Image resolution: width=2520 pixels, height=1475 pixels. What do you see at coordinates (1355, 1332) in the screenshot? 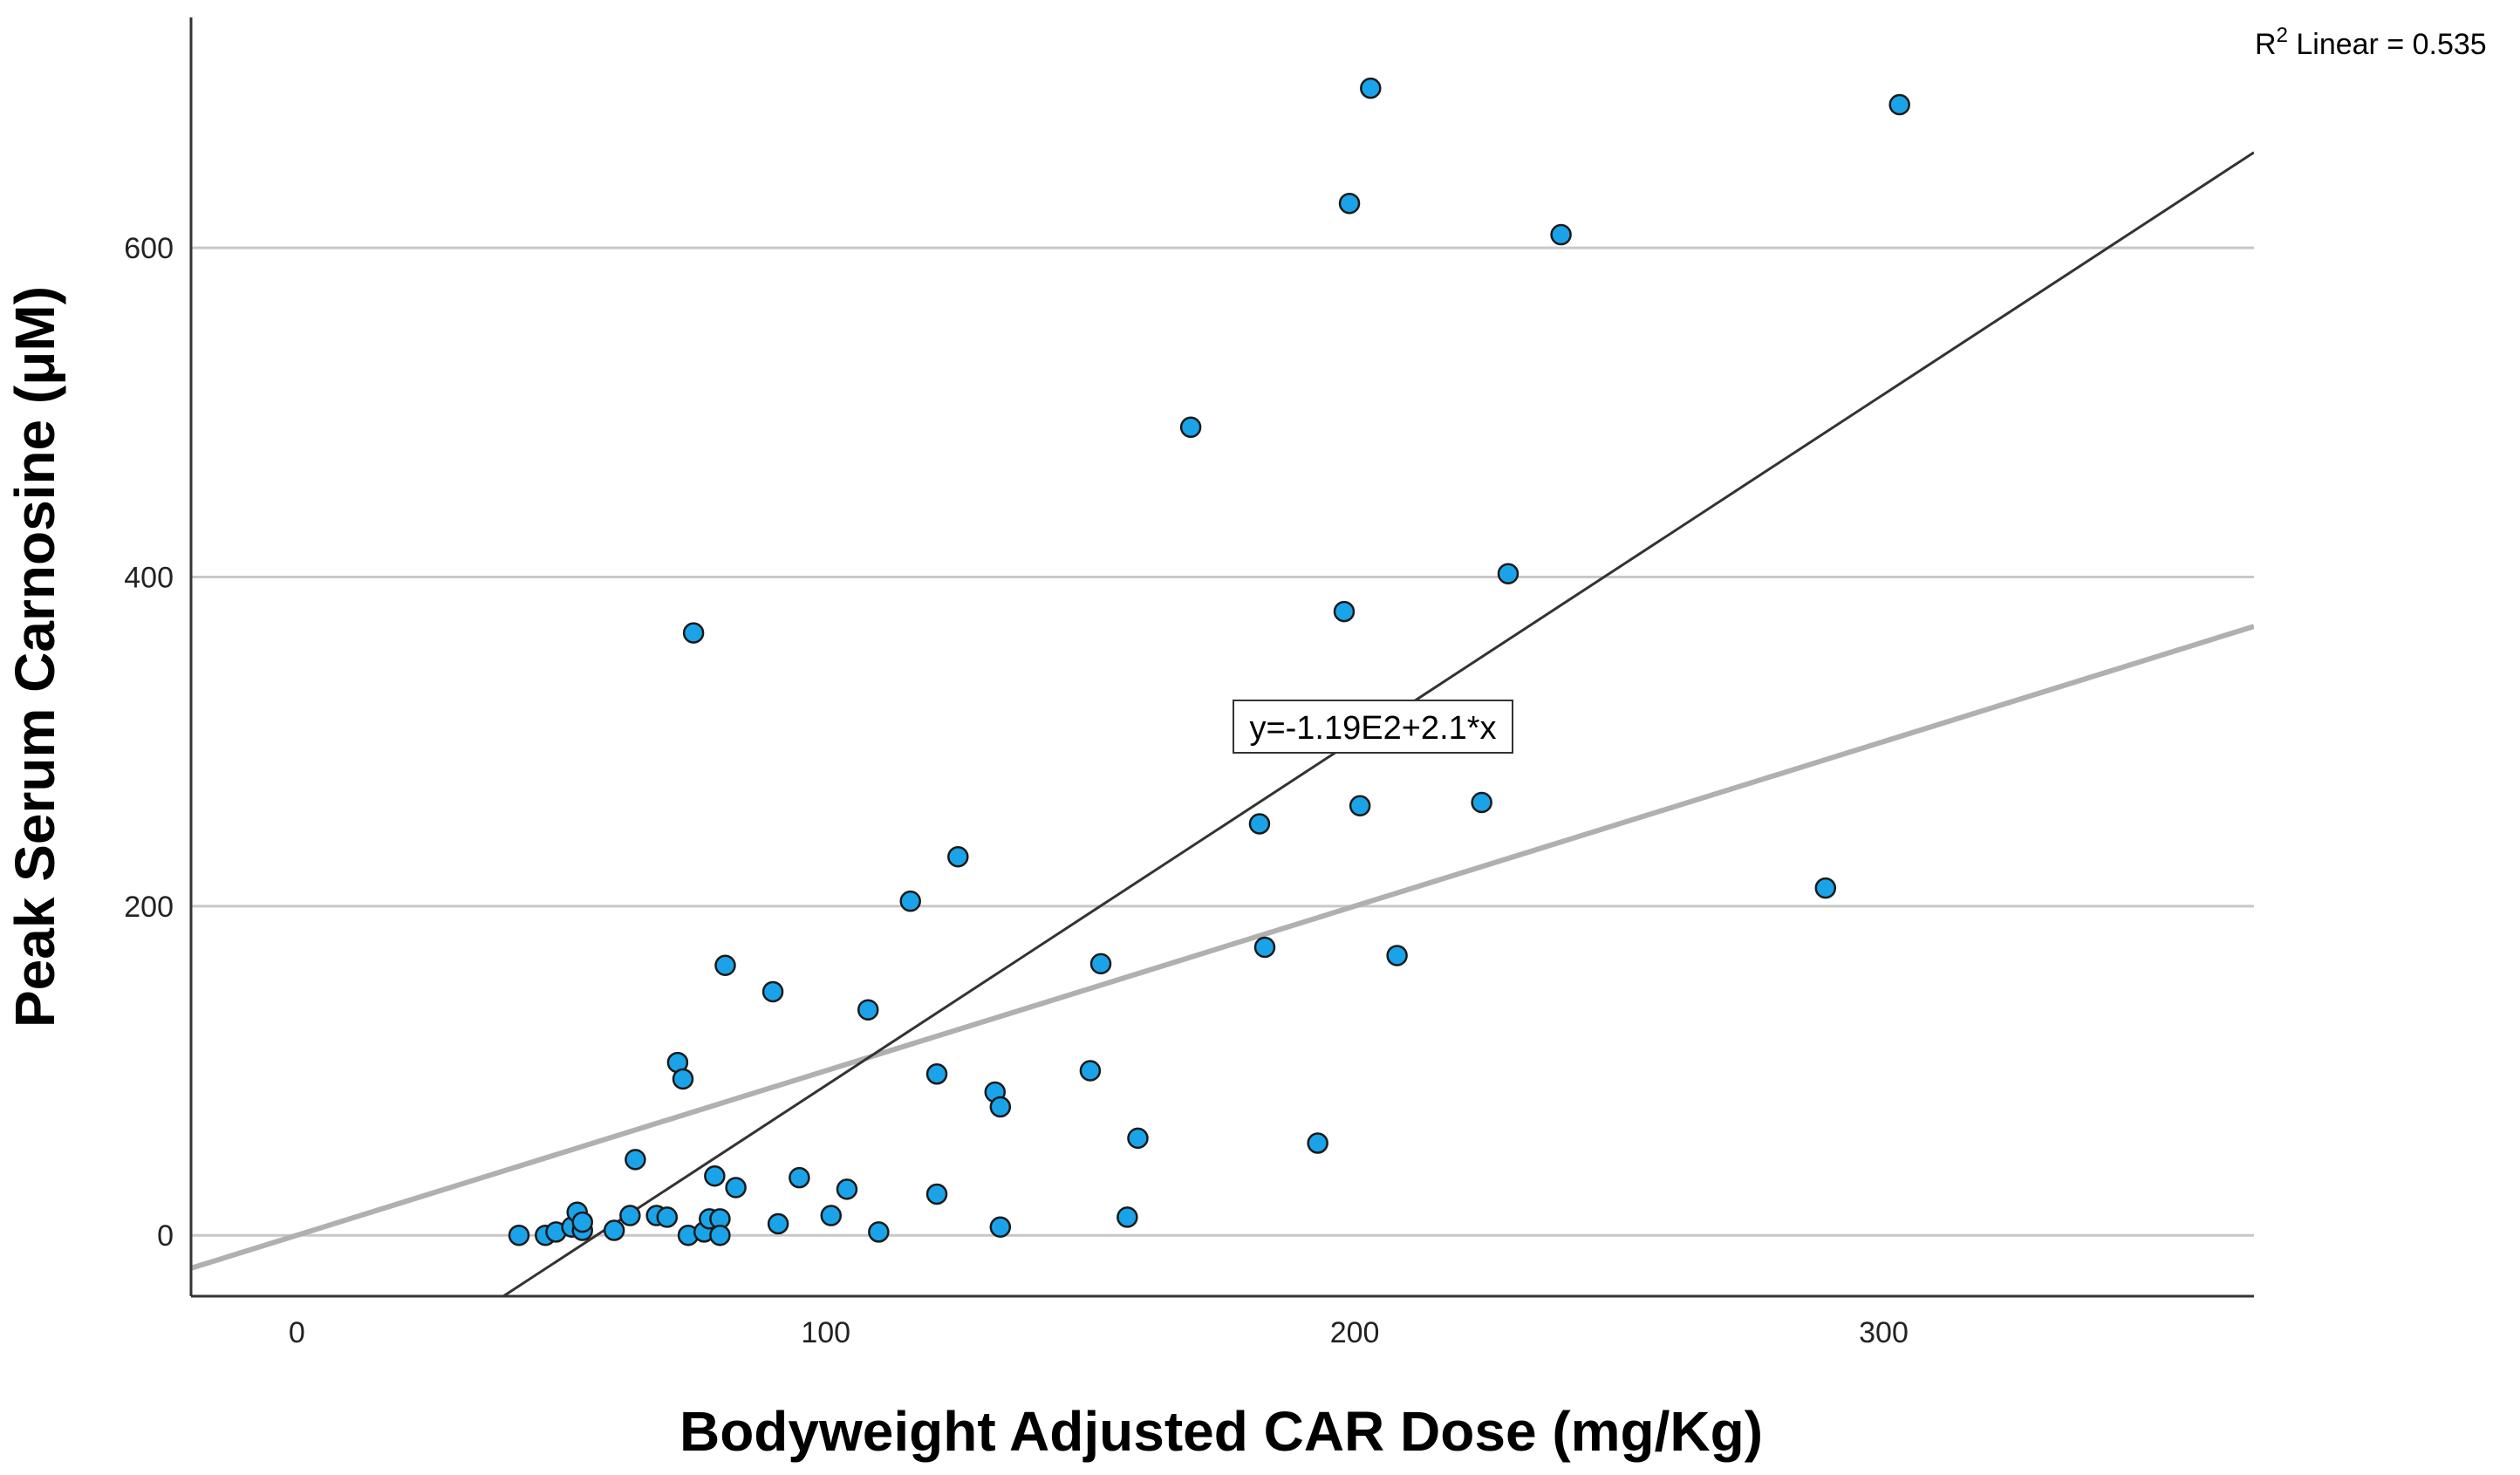
I see `x-tick-label-200: 200` at bounding box center [1355, 1332].